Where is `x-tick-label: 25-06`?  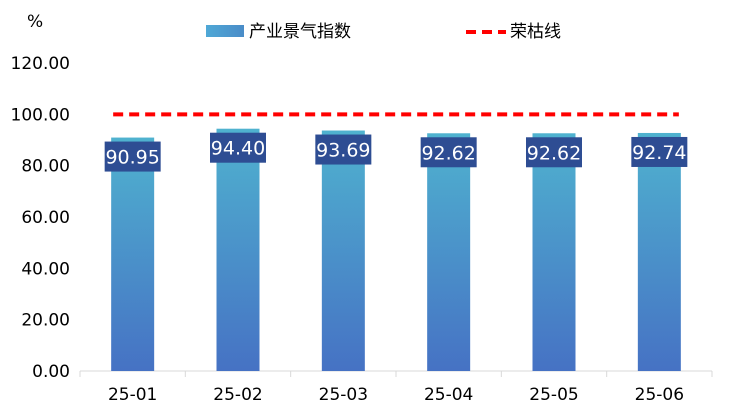 x-tick-label: 25-06 is located at coordinates (659, 395).